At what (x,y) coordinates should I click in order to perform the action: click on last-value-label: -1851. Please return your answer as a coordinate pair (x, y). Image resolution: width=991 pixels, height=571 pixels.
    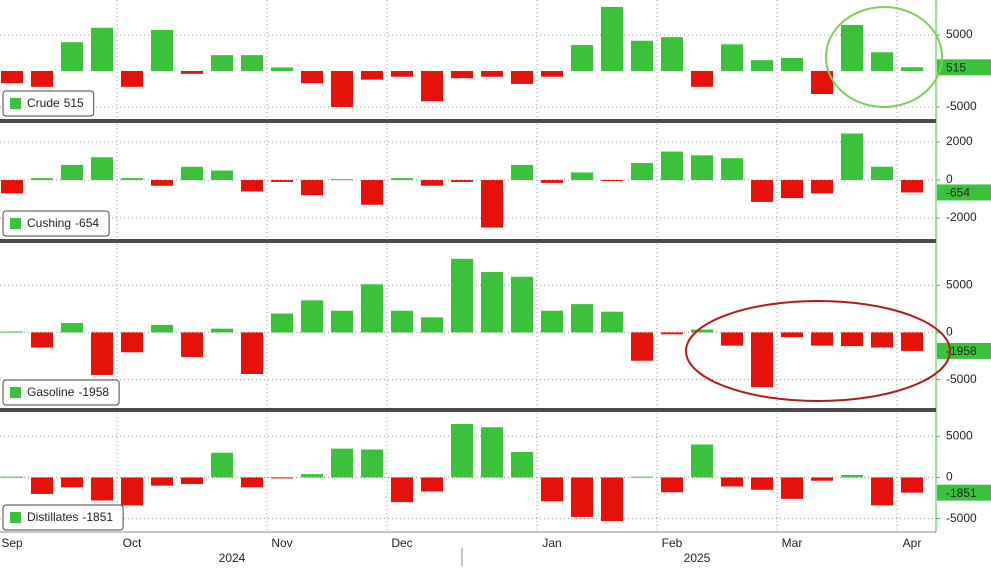
    Looking at the image, I should click on (961, 493).